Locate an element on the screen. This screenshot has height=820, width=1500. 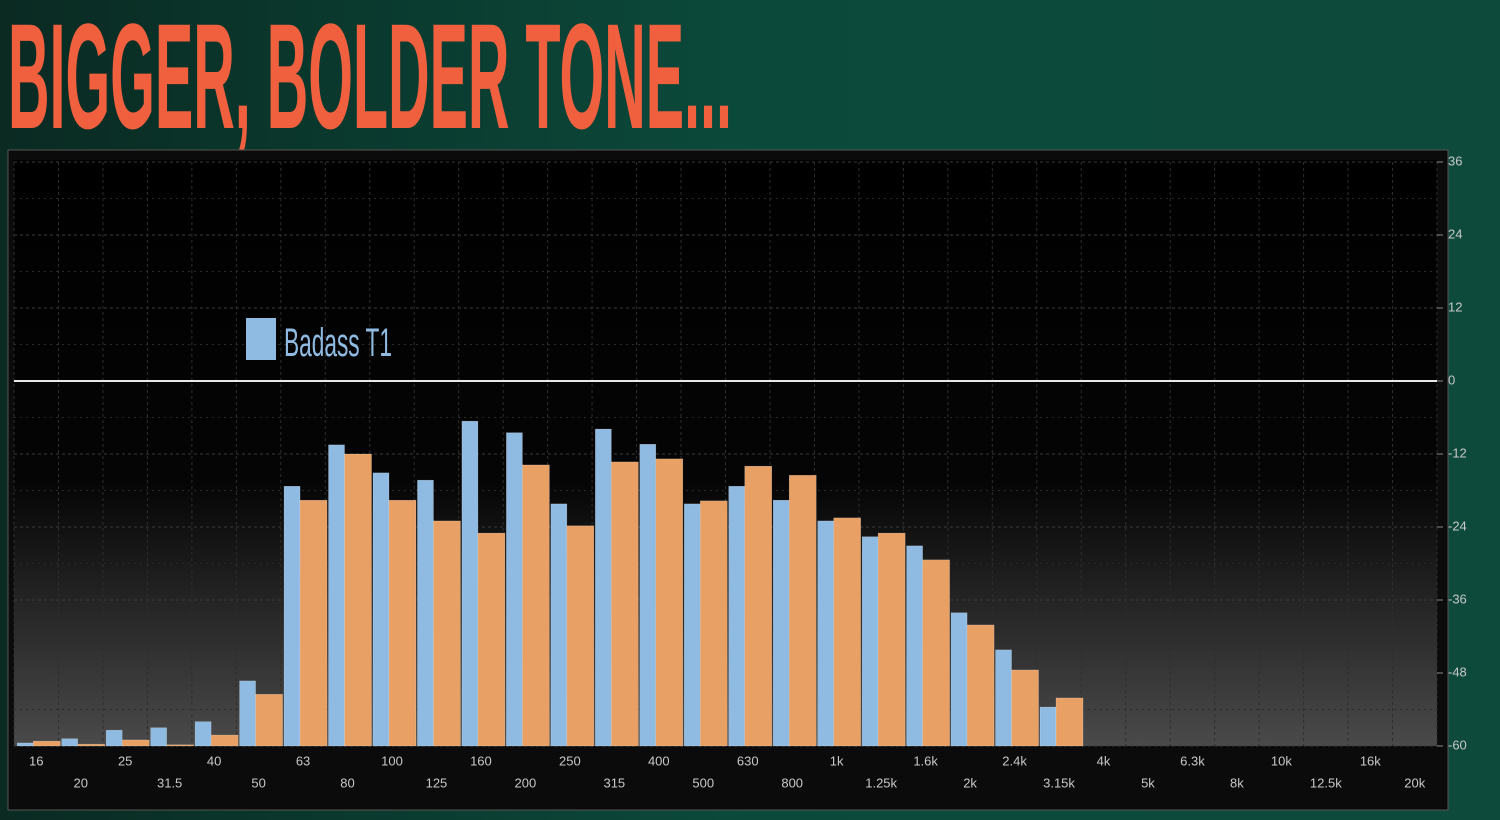
legend-label: Badass T1 is located at coordinates (338, 343).